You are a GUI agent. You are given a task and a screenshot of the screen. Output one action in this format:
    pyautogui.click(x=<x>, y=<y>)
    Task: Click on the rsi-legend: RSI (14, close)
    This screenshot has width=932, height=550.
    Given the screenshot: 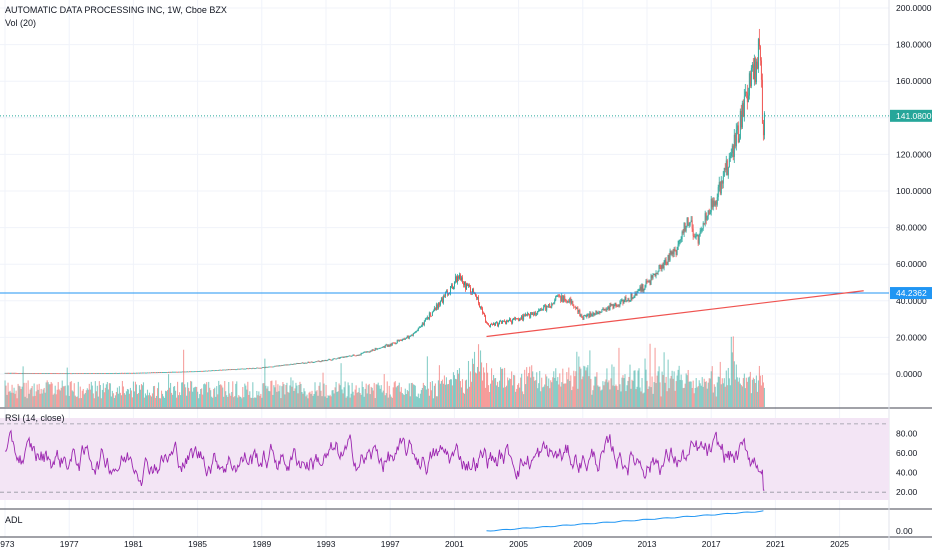 What is the action you would take?
    pyautogui.click(x=35, y=418)
    